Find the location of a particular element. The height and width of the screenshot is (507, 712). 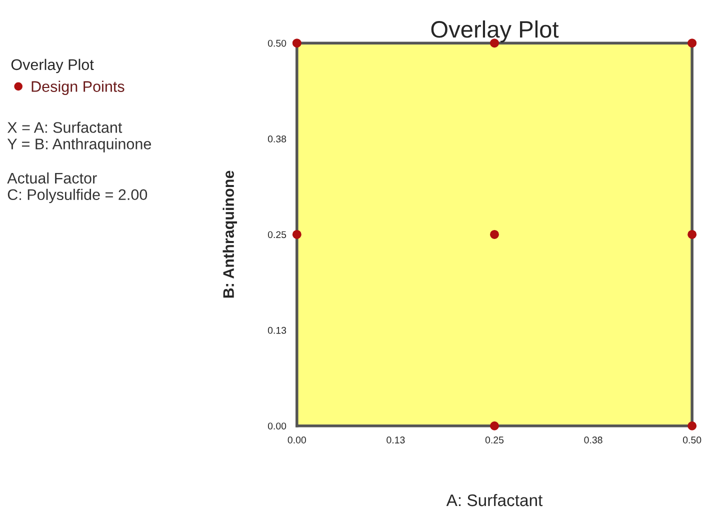

y-tick-label: 0.50 is located at coordinates (277, 43).